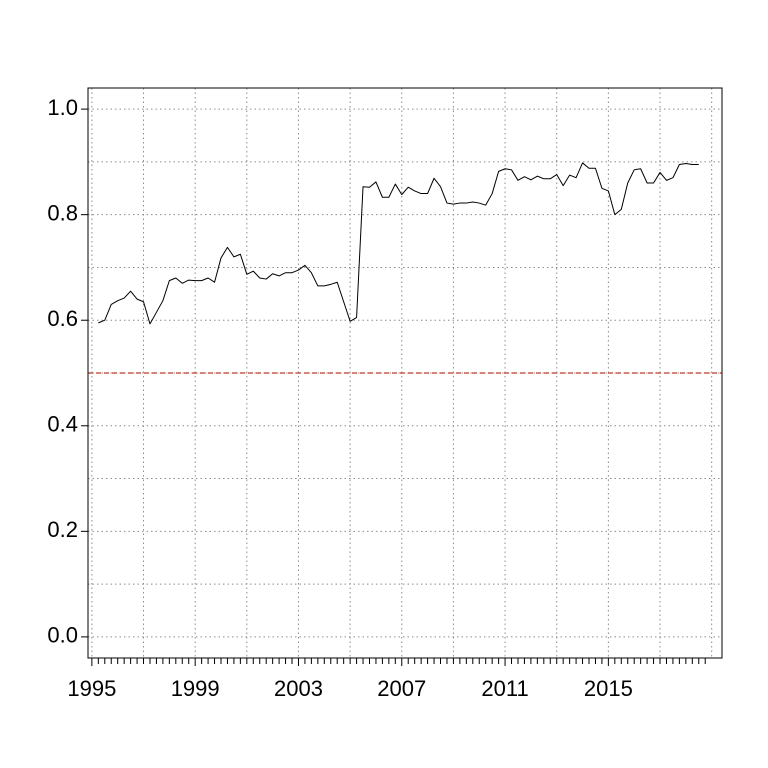 This screenshot has height=768, width=768. I want to click on y-tick-label: 0.6, so click(62, 318).